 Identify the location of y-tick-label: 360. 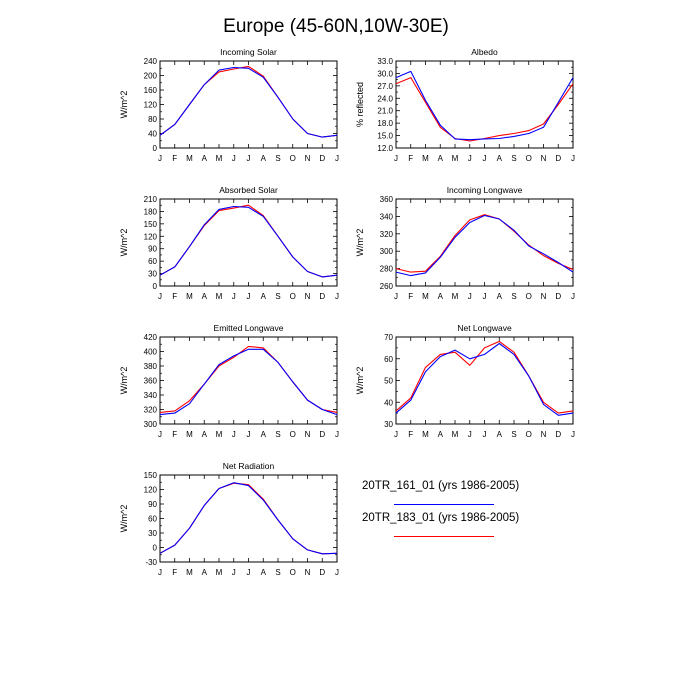
(151, 381).